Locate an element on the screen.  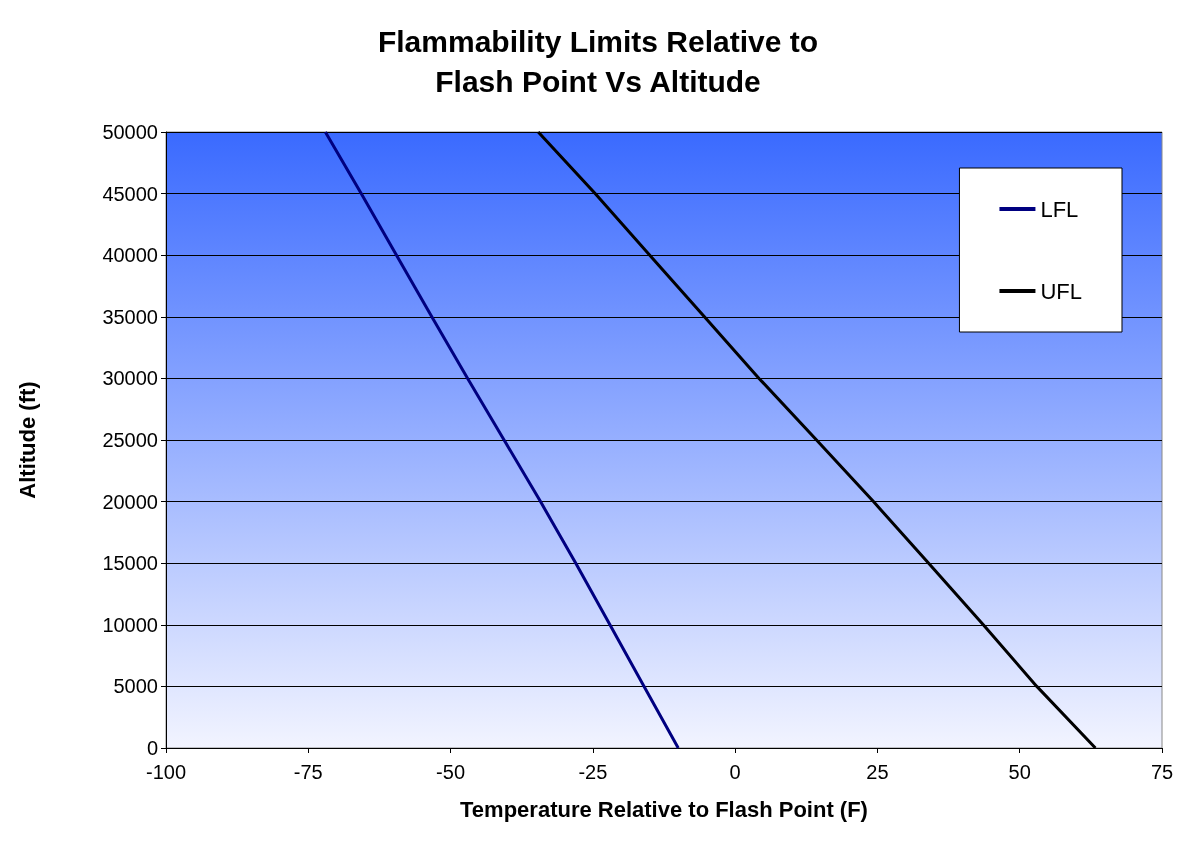
chart-title: Flammability Limits Relative to Flash Point Vs Altitude is located at coordinates (598, 61).